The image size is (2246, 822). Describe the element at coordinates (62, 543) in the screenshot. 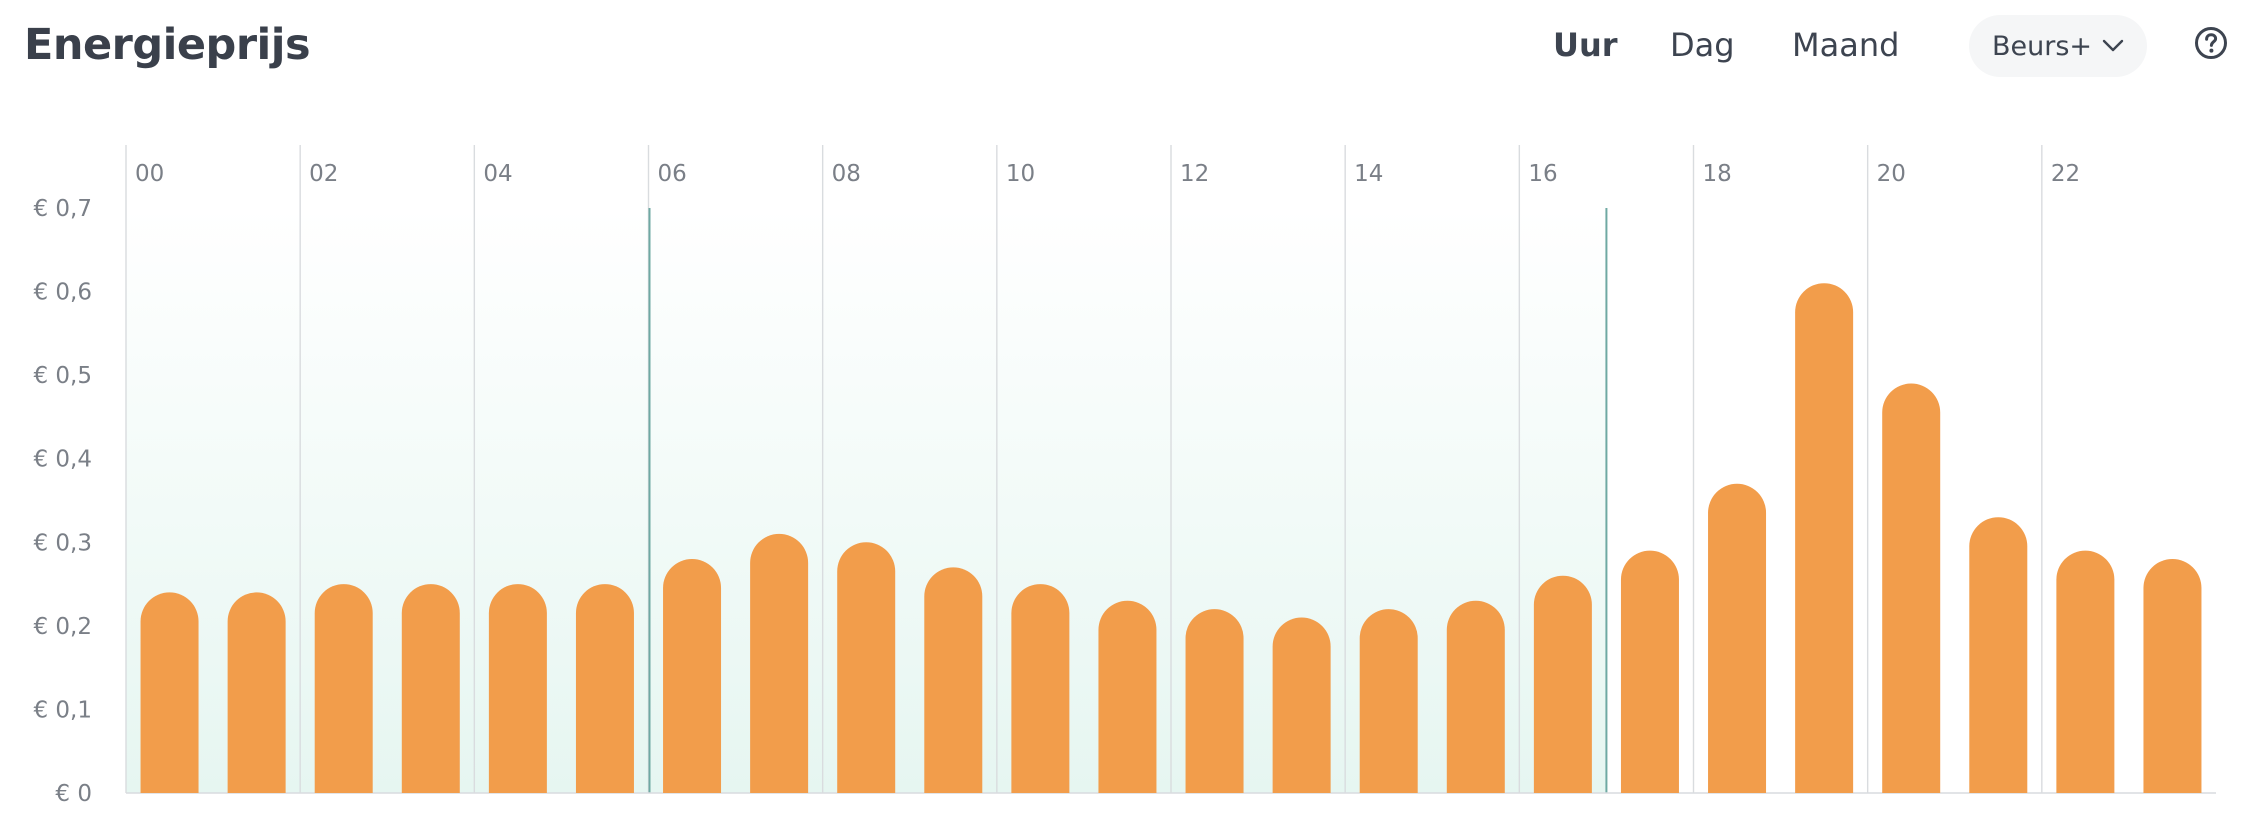

I see `y-tick-label: € 0,3` at that location.